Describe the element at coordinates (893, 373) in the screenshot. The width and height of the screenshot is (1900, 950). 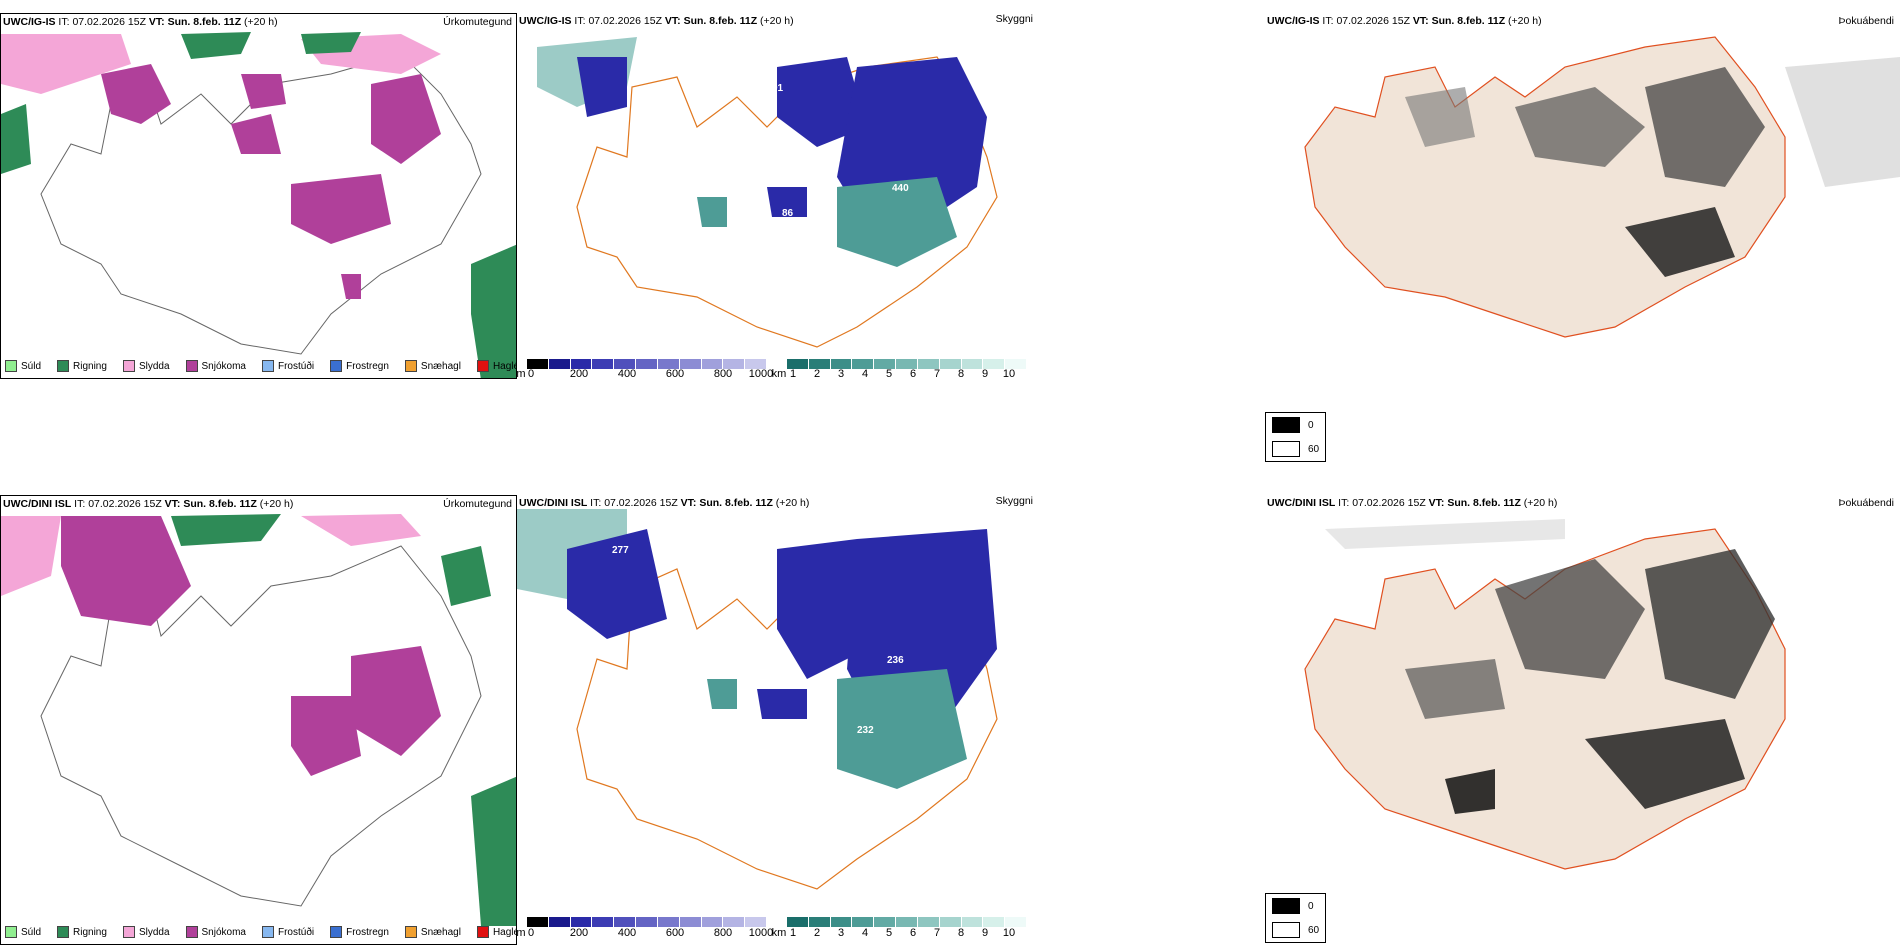
I see `visibility-colorbar-ticks-row1: km 1 2 3 4 5 6 7 8 9 10` at that location.